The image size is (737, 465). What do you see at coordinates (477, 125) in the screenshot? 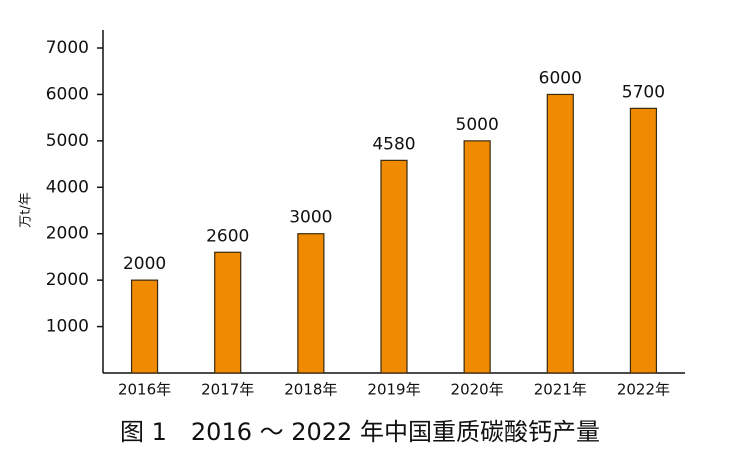
I see `value-label: 5000` at bounding box center [477, 125].